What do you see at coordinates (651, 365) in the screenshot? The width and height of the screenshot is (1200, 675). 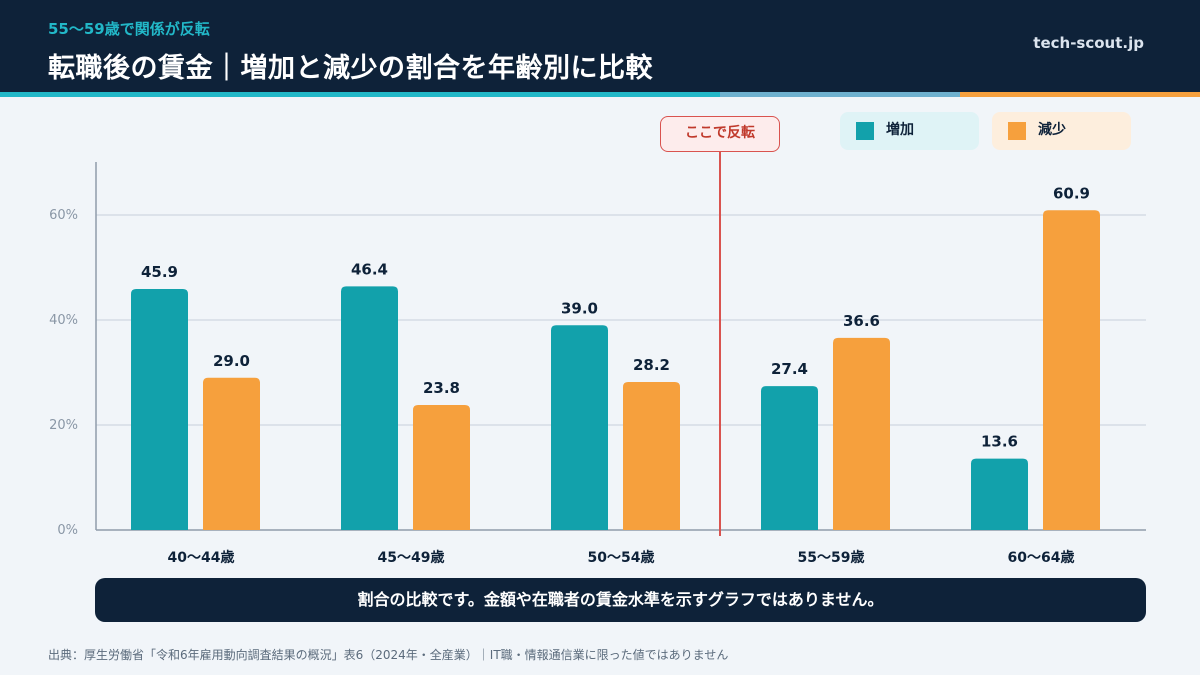 I see `data-label: 28.2` at bounding box center [651, 365].